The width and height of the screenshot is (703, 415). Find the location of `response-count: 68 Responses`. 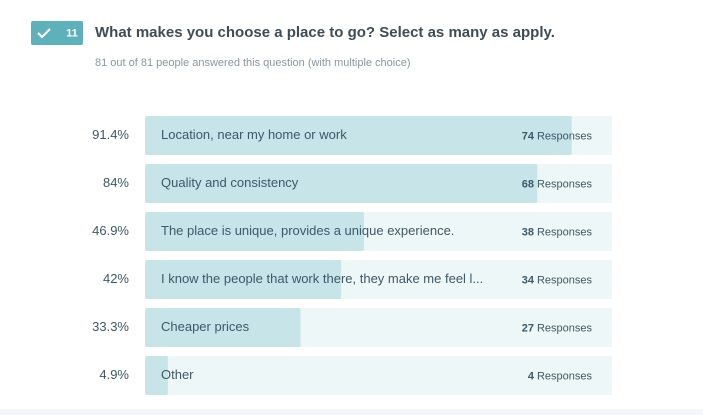

response-count: 68 Responses is located at coordinates (557, 184).